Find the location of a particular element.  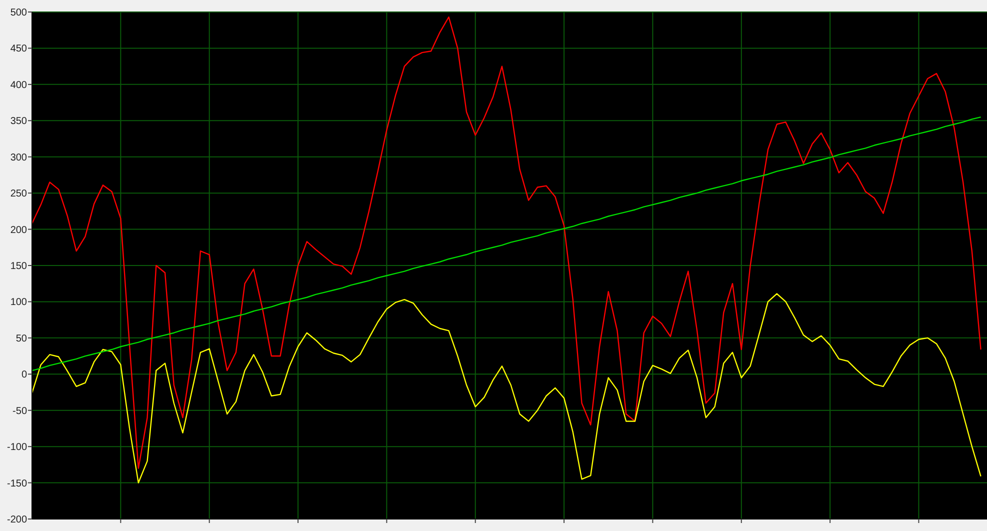

y-tick-label: 50 is located at coordinates (22, 338).